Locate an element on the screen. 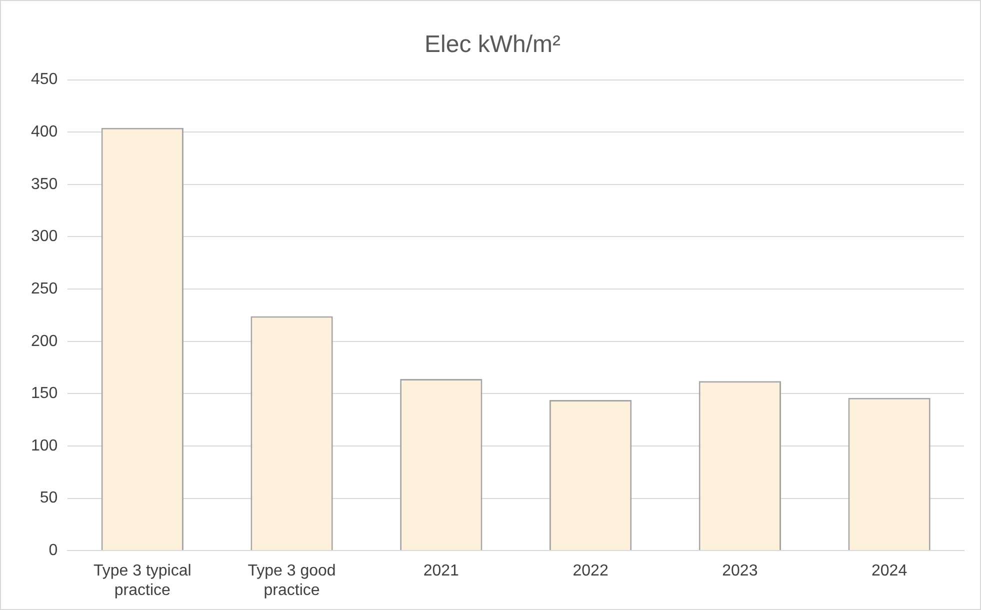 The image size is (981, 610). y-tick-label: 0 is located at coordinates (53, 551).